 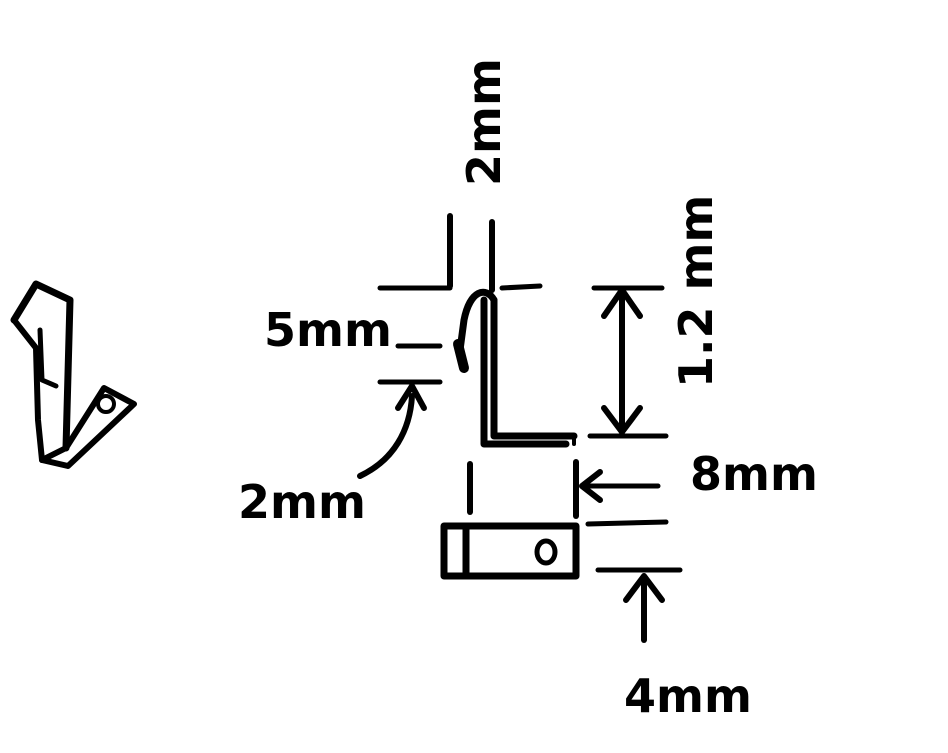 I want to click on front-view-profile, so click(x=515, y=368).